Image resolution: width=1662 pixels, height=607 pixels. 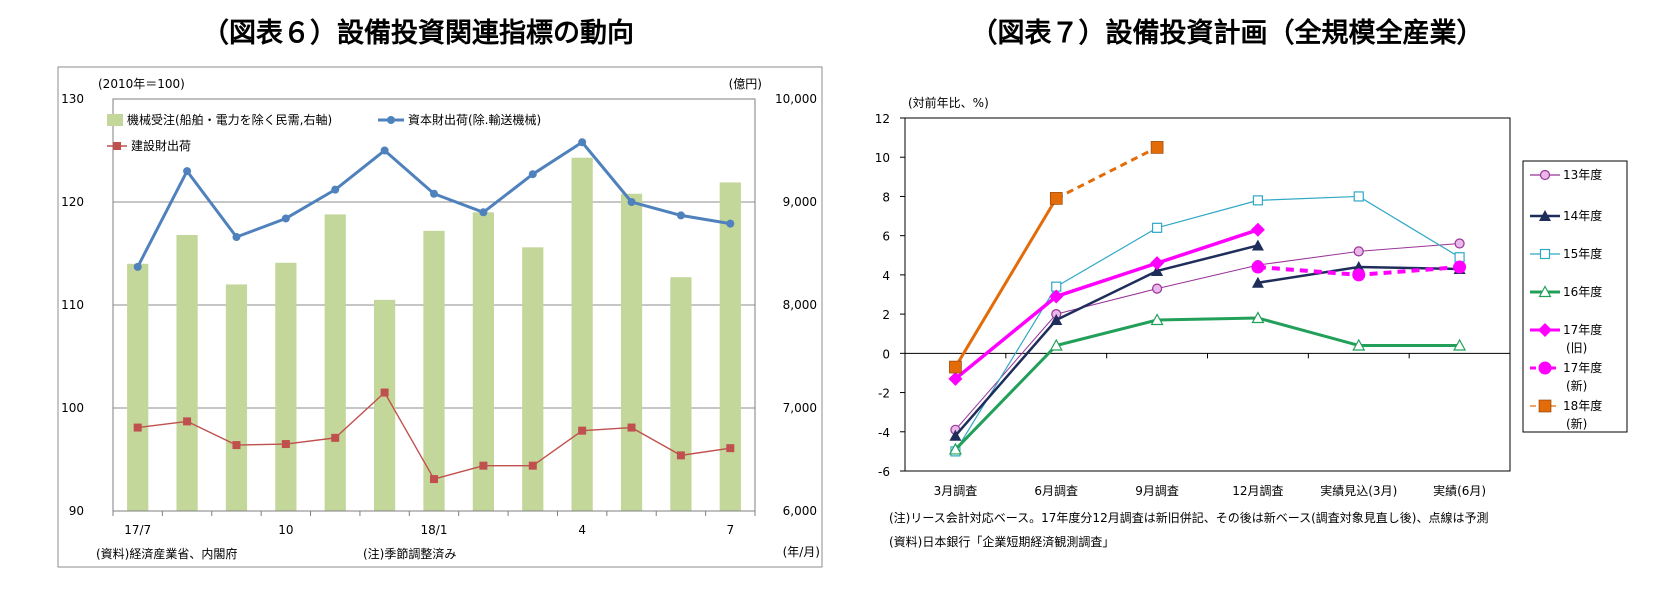 What do you see at coordinates (1582, 253) in the screenshot?
I see `chart-7-legend-label: 15年度` at bounding box center [1582, 253].